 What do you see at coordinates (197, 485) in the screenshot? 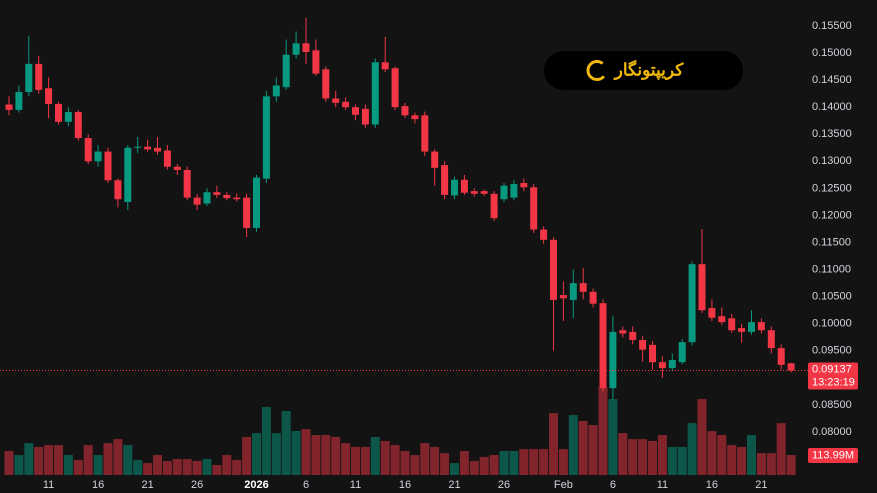
I see `x-tick-label: 26` at bounding box center [197, 485].